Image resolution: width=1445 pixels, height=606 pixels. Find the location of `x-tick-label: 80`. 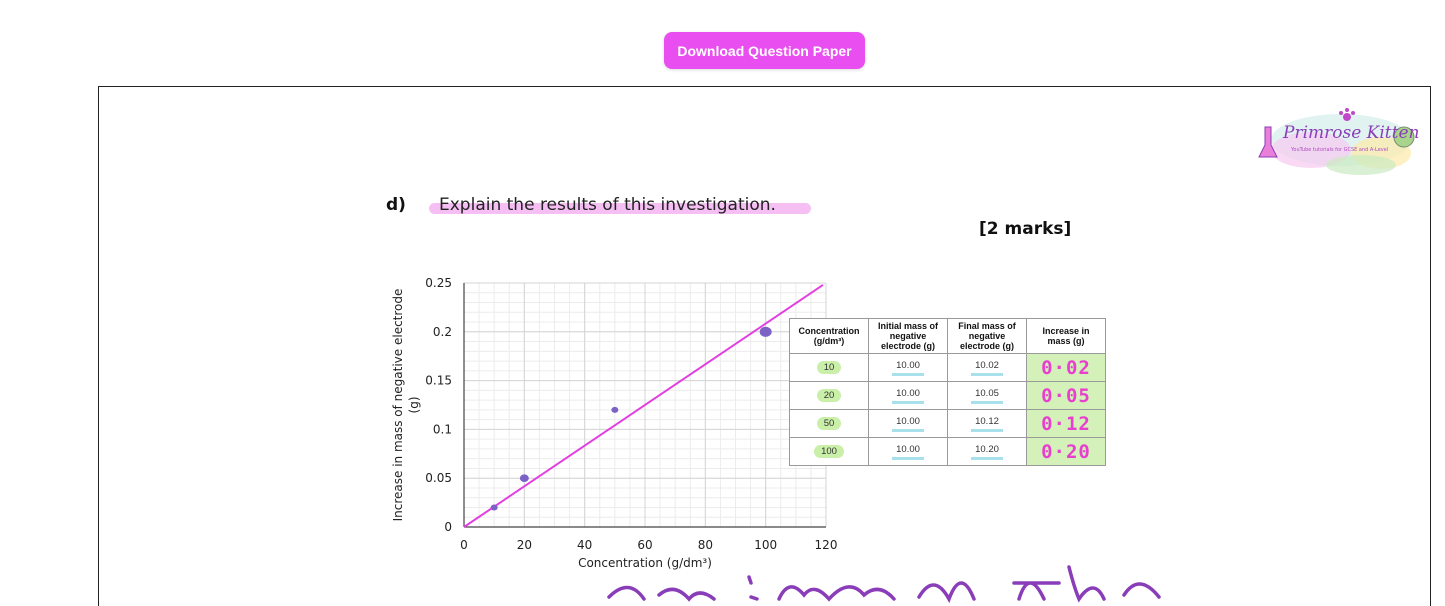

x-tick-label: 80 is located at coordinates (705, 545).